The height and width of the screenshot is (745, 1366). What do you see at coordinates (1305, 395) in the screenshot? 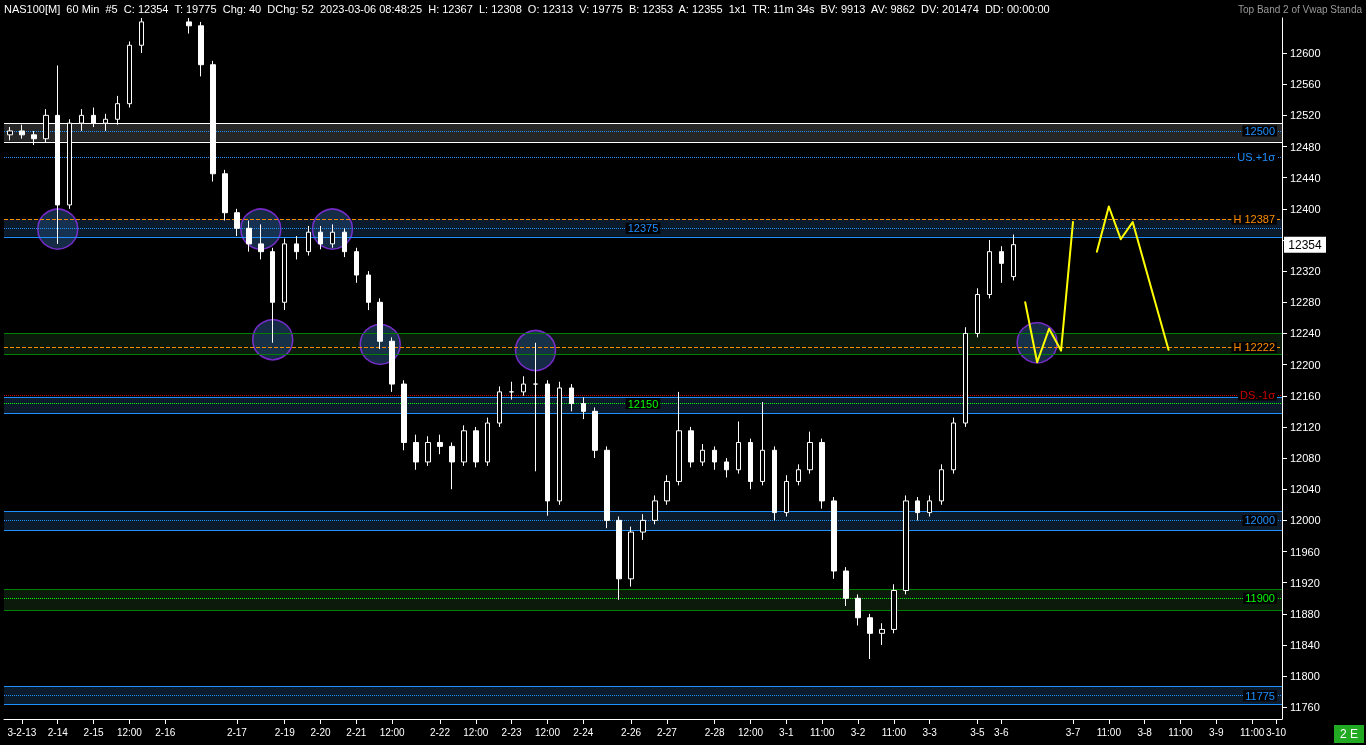
I see `y-tick-label: 12160` at bounding box center [1305, 395].